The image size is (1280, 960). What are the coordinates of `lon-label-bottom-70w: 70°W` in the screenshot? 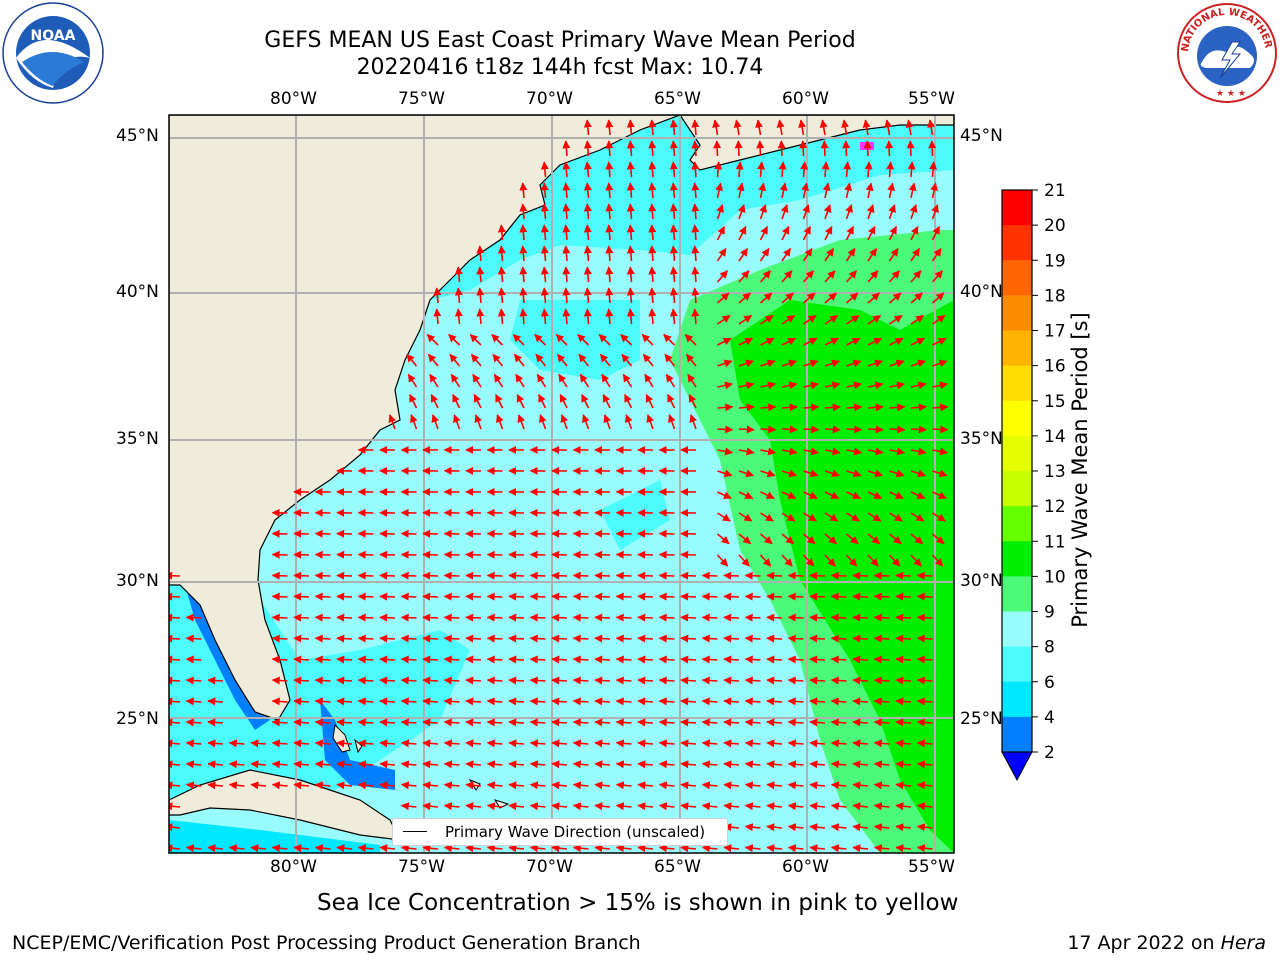 It's located at (549, 867).